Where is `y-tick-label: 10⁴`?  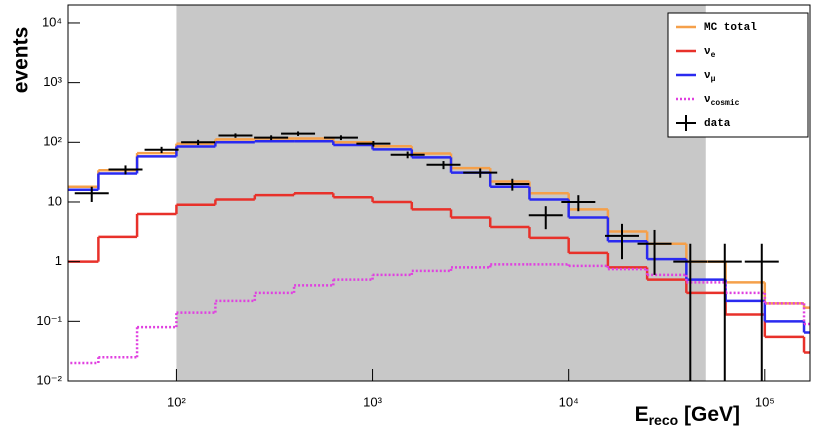 y-tick-label: 10⁴ is located at coordinates (52, 21).